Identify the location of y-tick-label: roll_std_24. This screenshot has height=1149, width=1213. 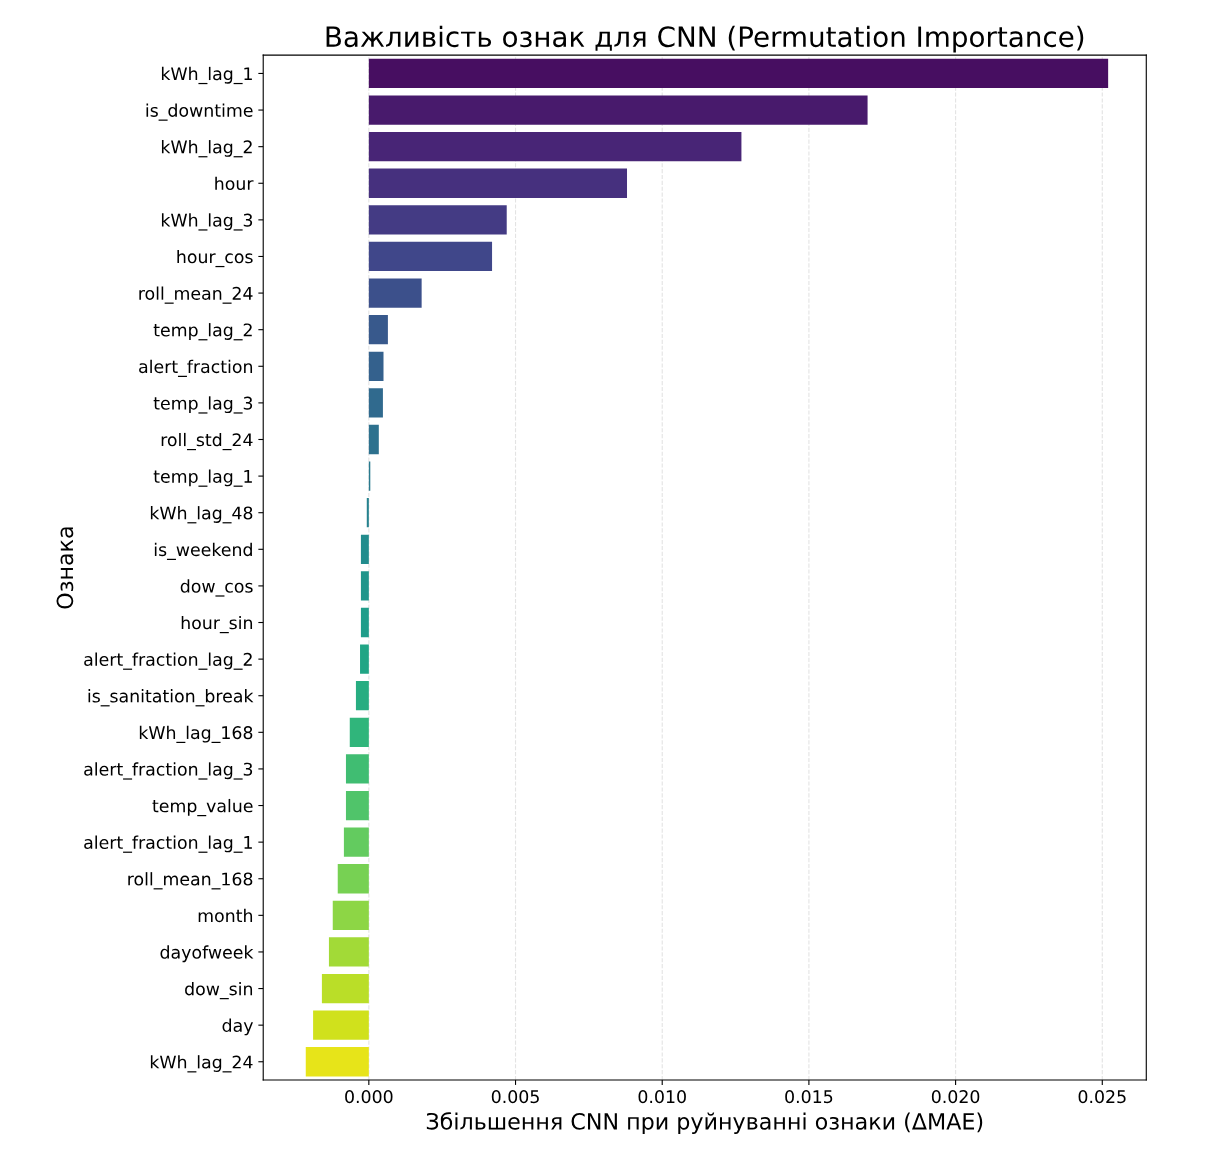
(207, 441).